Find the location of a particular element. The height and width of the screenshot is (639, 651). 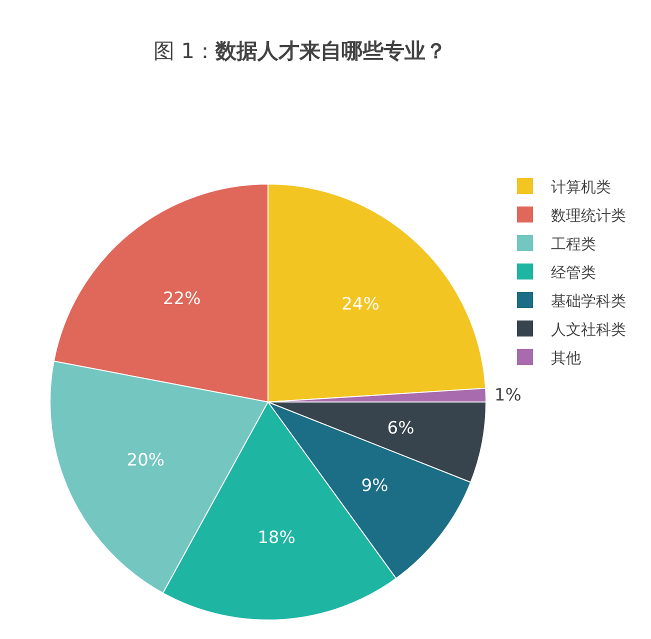

data-label: 20% is located at coordinates (145, 460).